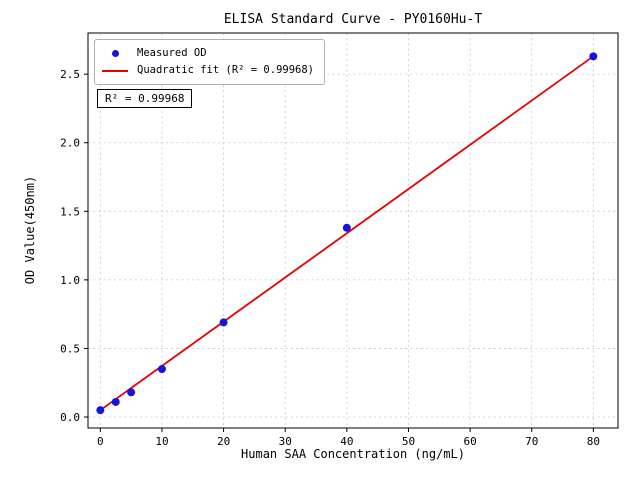 The width and height of the screenshot is (640, 480). What do you see at coordinates (353, 19) in the screenshot?
I see `chart-title: ELISA Standard Curve - PY0160Hu-T` at bounding box center [353, 19].